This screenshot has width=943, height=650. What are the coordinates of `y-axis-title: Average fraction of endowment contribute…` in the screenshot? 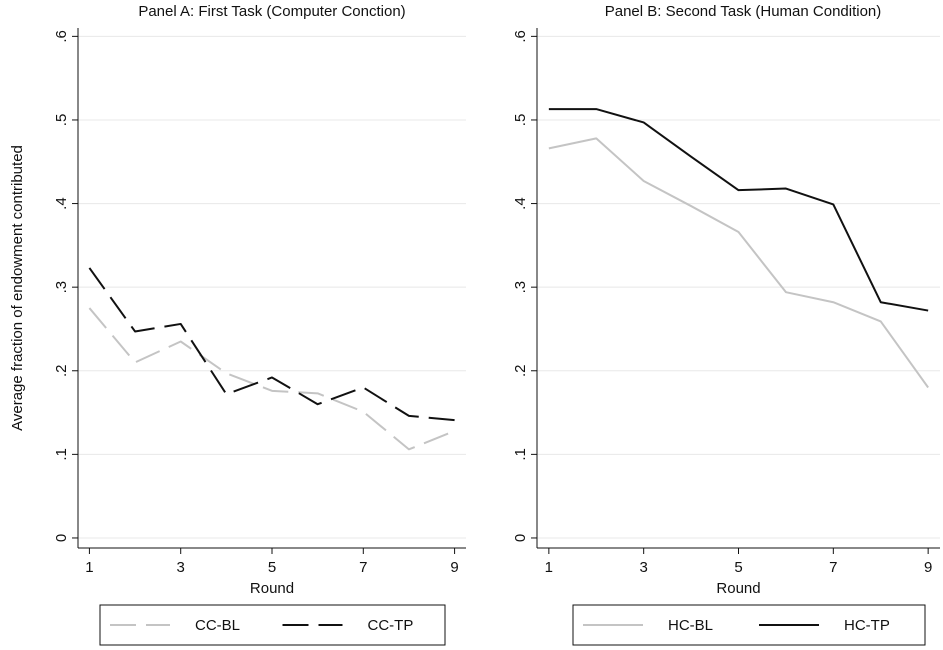 It's located at (17, 288).